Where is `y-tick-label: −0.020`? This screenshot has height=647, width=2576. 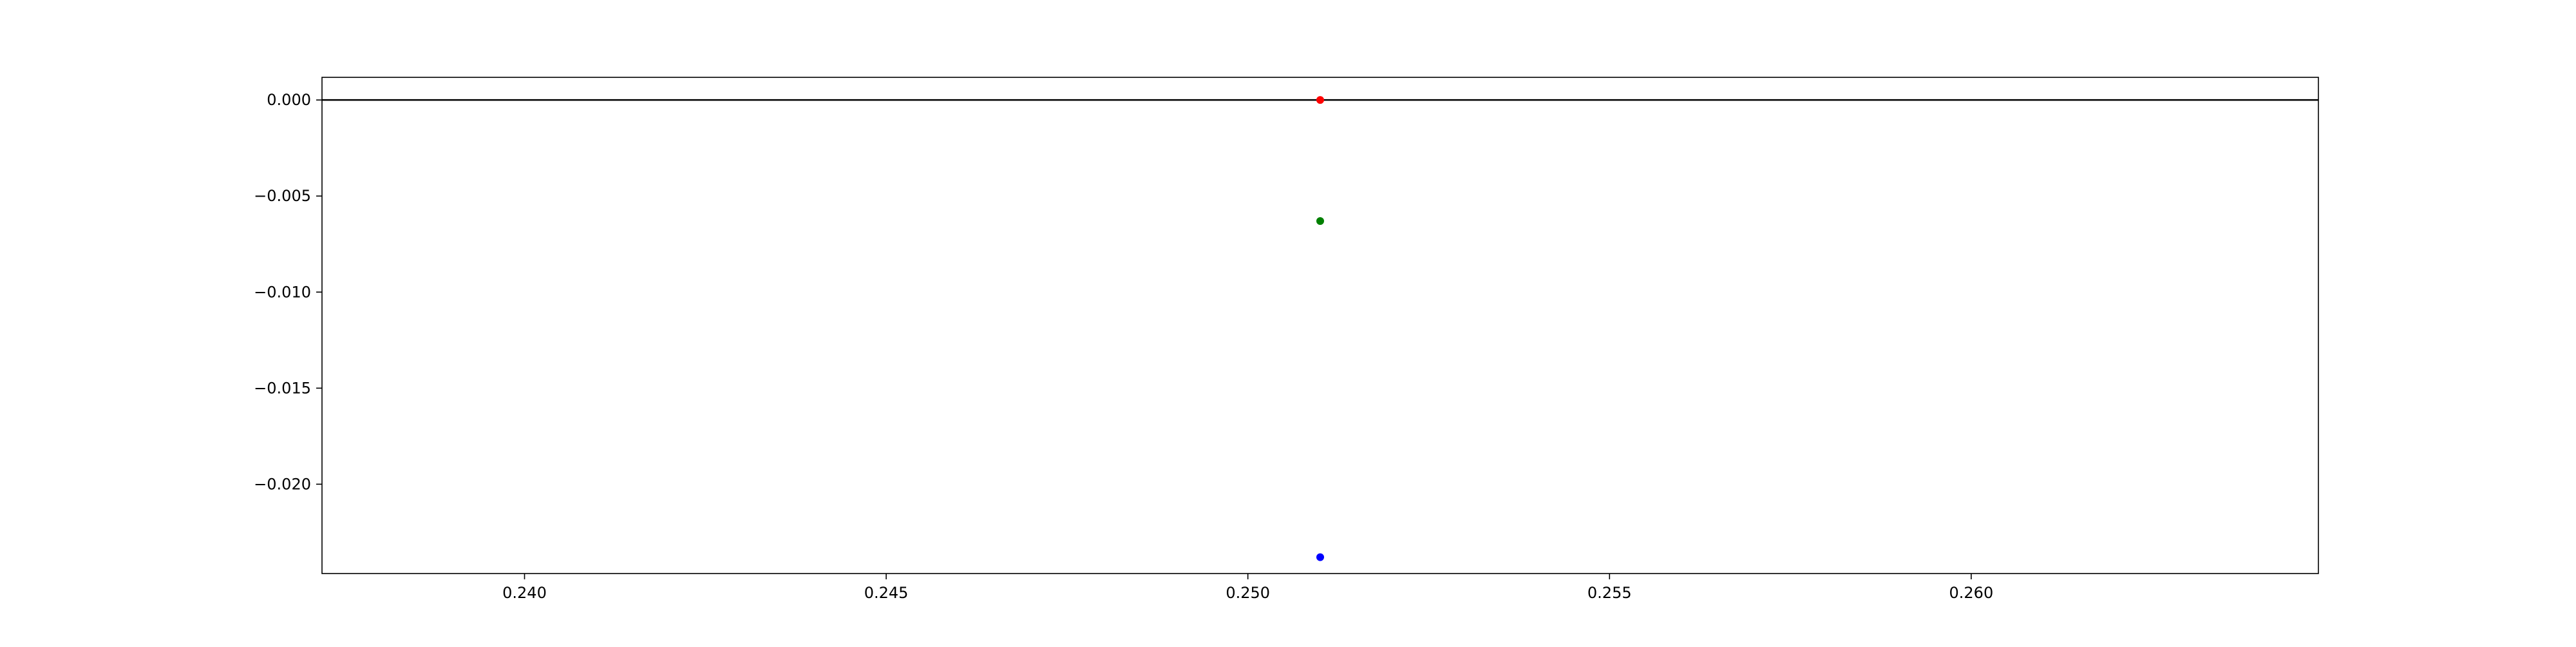
y-tick-label: −0.020 is located at coordinates (282, 484).